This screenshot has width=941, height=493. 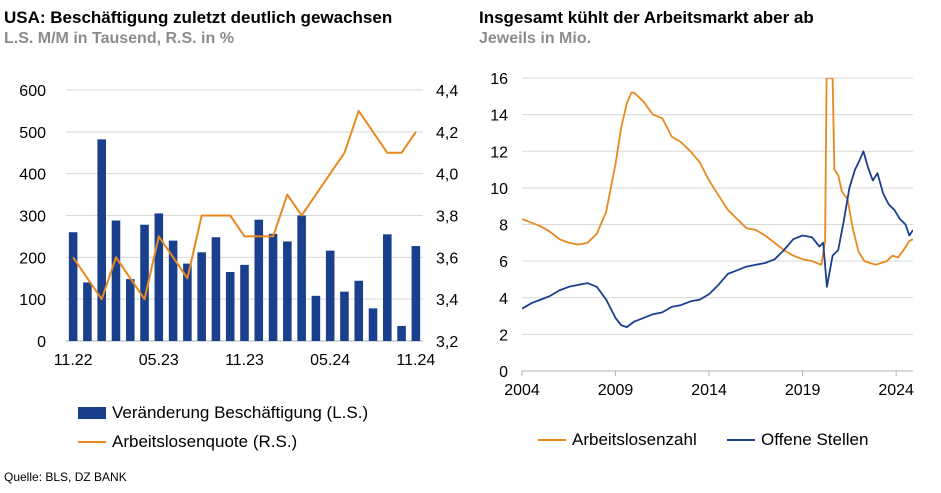 I want to click on legend-item-unemployment-rate: Arbeitslosenquote (R.S.), so click(x=187, y=442).